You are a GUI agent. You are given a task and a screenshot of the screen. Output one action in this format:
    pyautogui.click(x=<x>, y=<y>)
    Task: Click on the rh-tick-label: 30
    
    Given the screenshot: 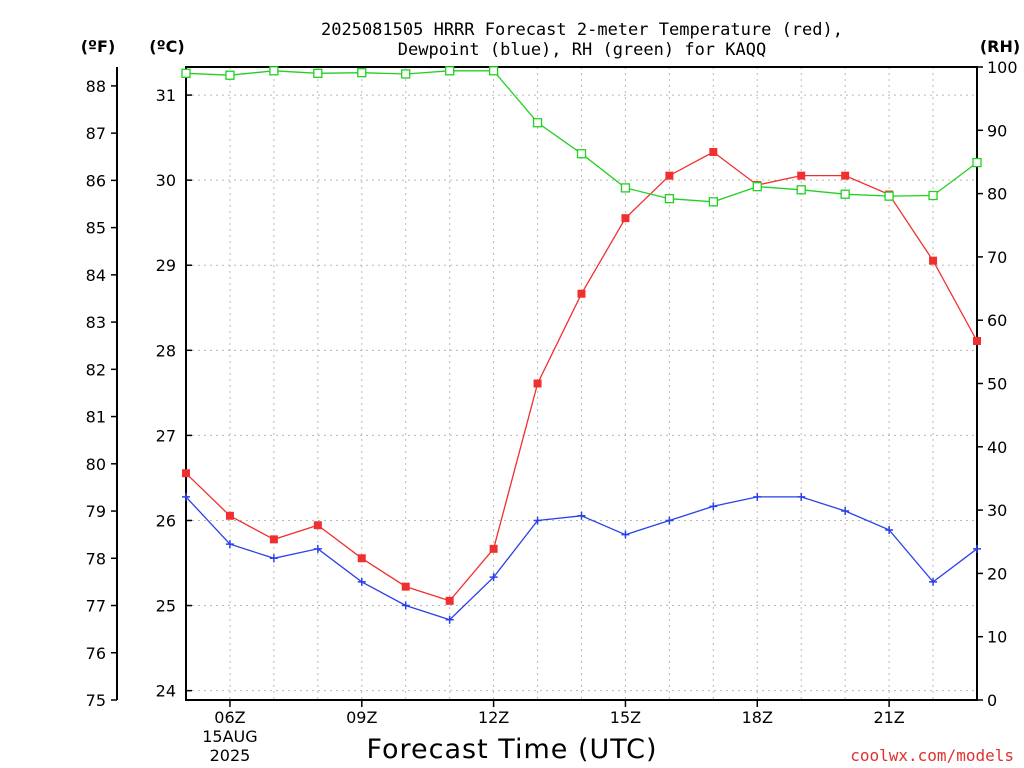 What is the action you would take?
    pyautogui.click(x=997, y=510)
    